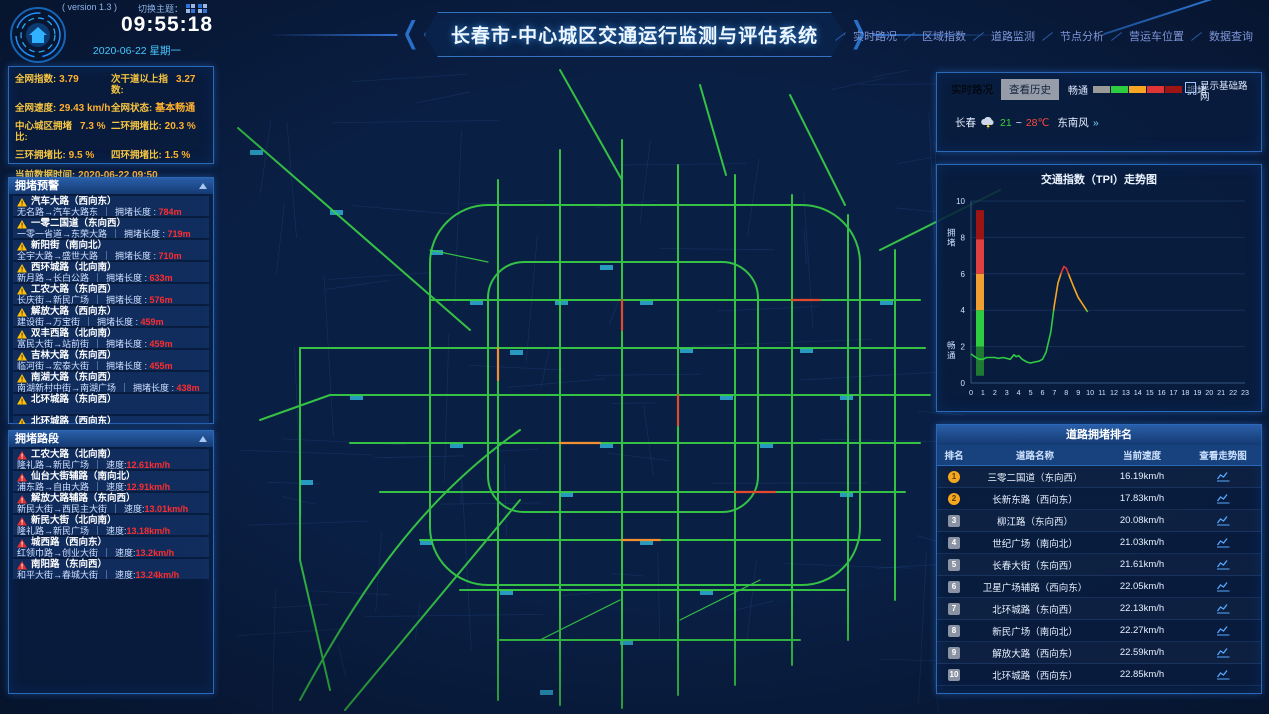 The width and height of the screenshot is (1269, 714). What do you see at coordinates (934, 36) in the screenshot?
I see `nav-item: 区域指数` at bounding box center [934, 36].